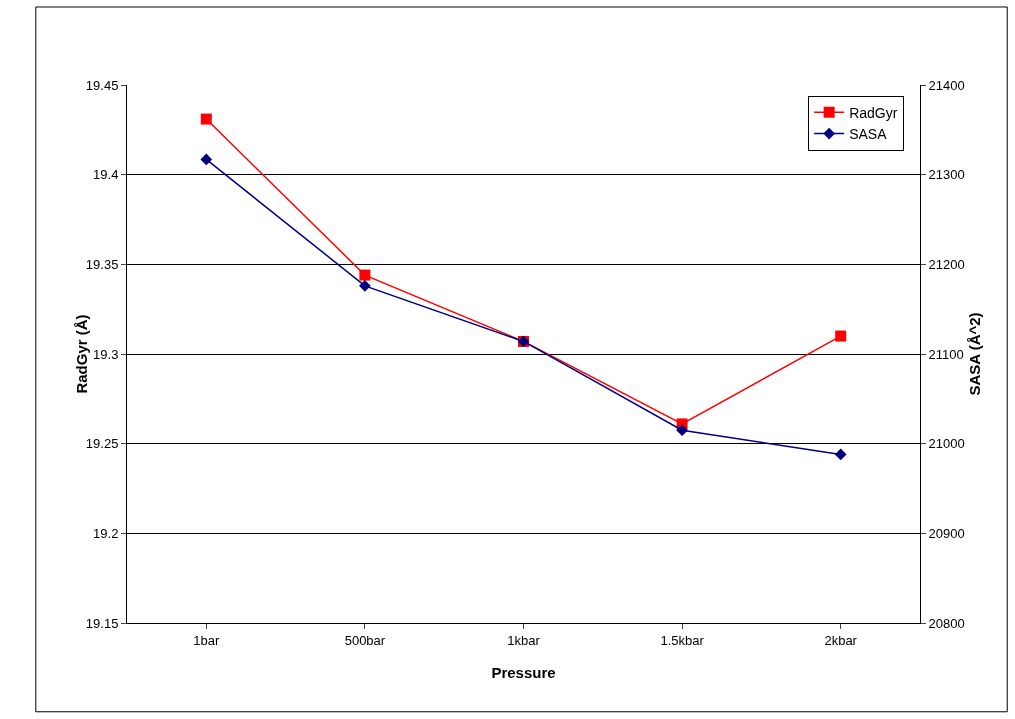  Describe the element at coordinates (946, 444) in the screenshot. I see `y2-tick-label: 21000` at that location.